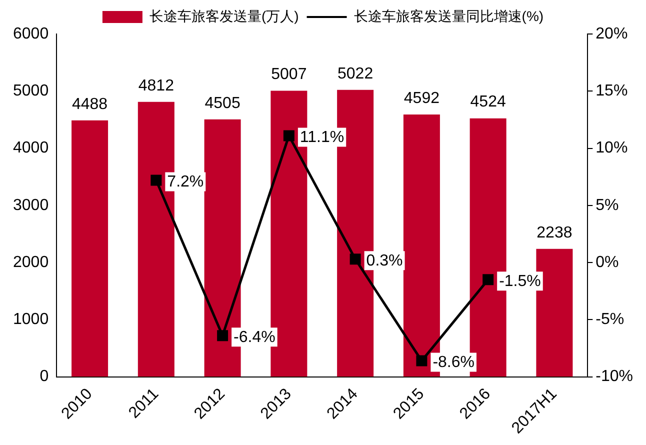 The width and height of the screenshot is (646, 445). Describe the element at coordinates (612, 91) in the screenshot. I see `y2-tick-label: 15%` at that location.